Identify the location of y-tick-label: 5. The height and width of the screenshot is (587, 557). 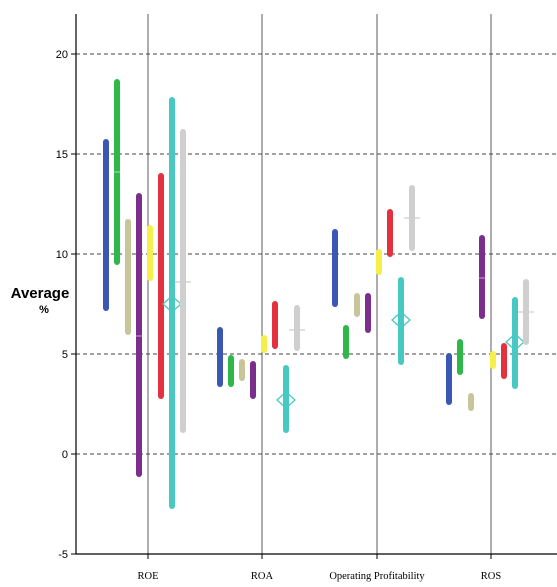
(65, 355).